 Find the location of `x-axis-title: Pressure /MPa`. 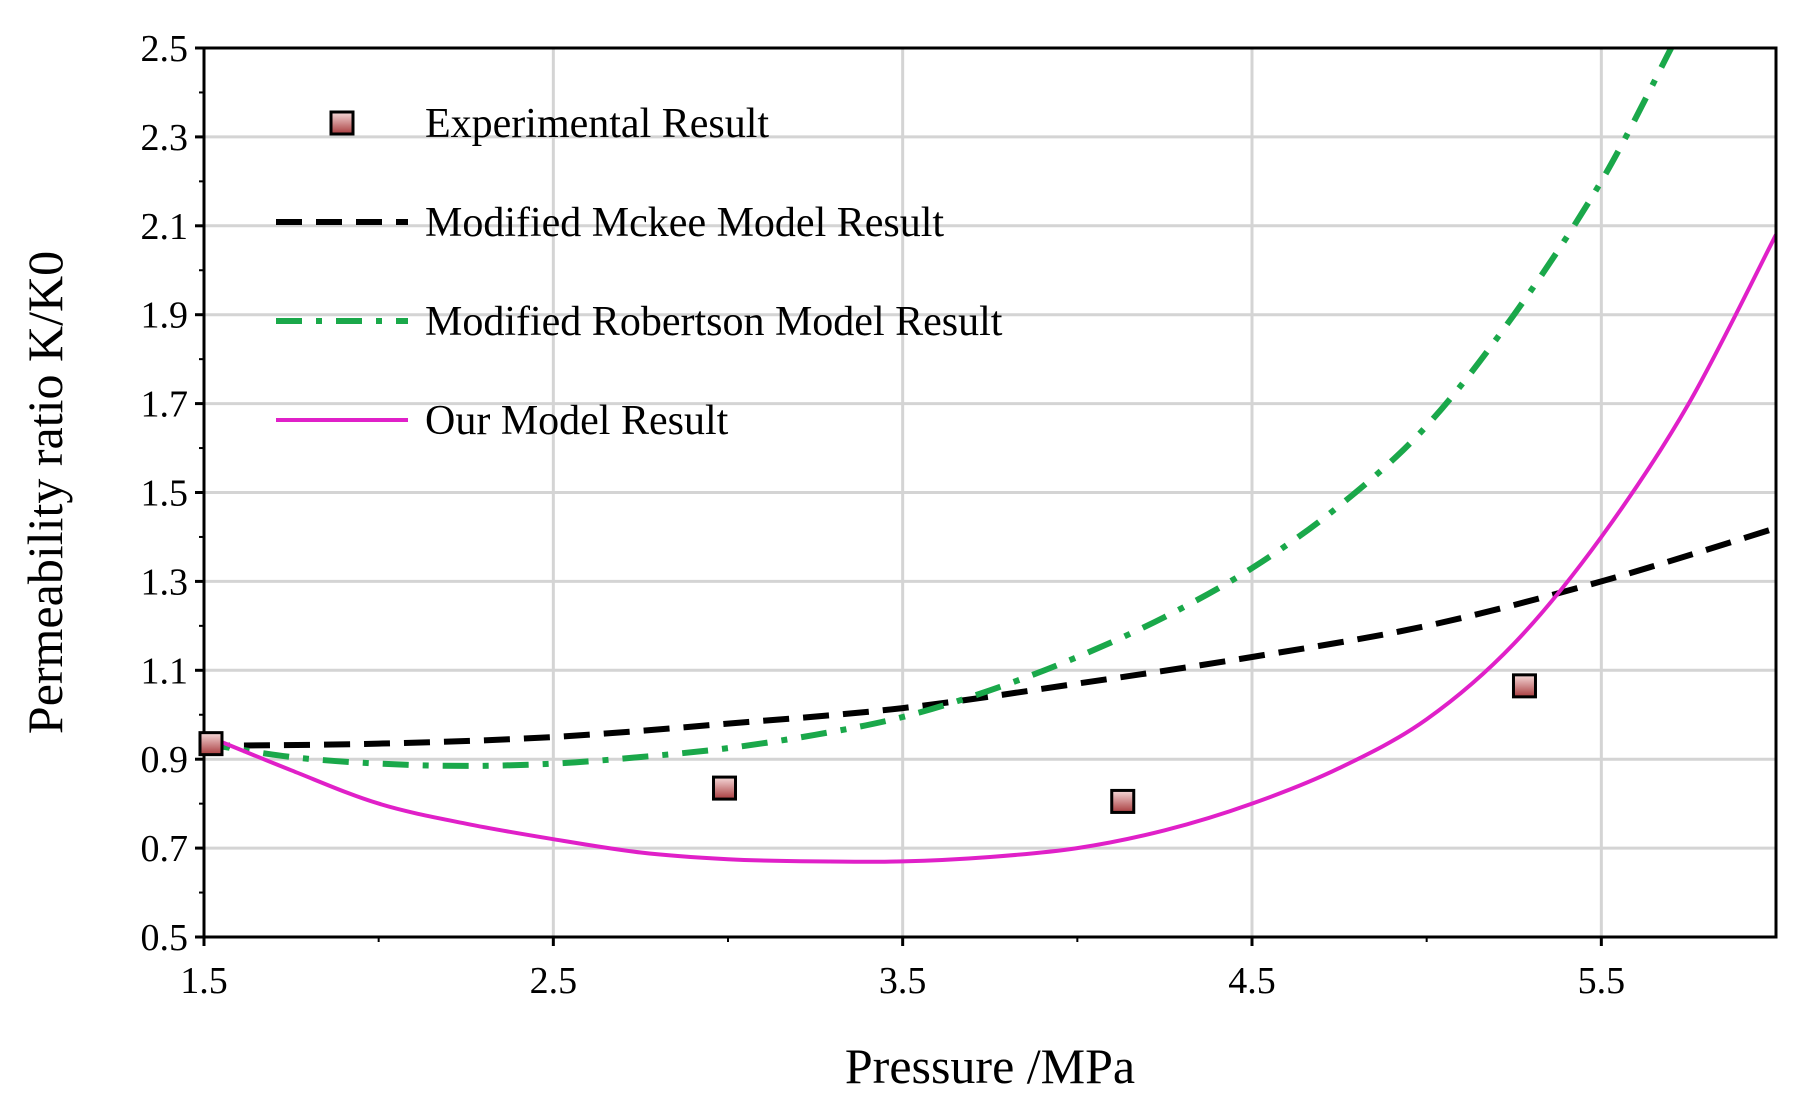

x-axis-title: Pressure /MPa is located at coordinates (990, 1066).